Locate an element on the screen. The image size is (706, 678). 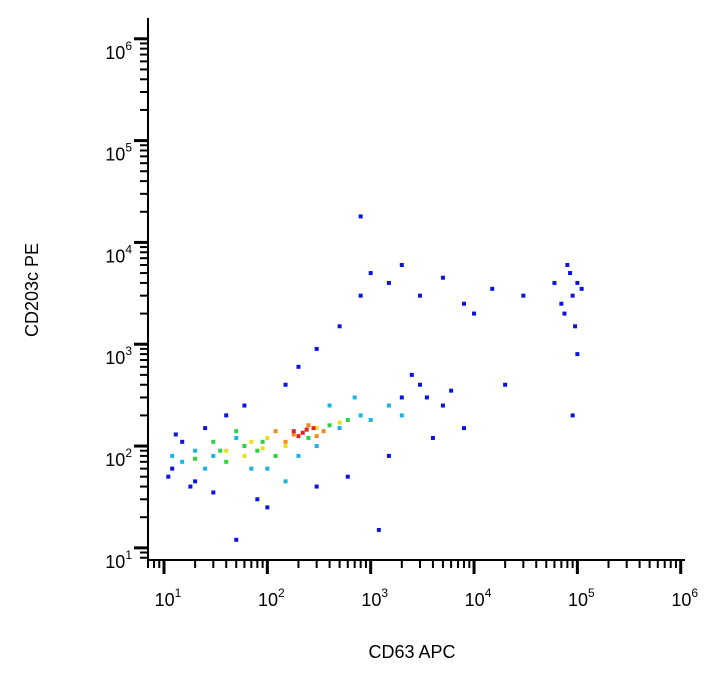
x-tick-label: 10¹ is located at coordinates (168, 598).